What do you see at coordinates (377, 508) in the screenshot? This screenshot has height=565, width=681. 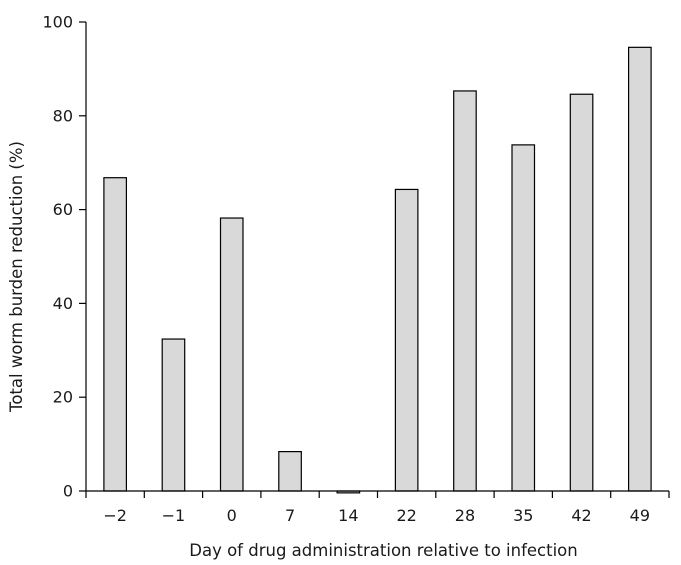 I see `x-ticks-group: −2 −1 0 7 14 22 28 35 42 49` at bounding box center [377, 508].